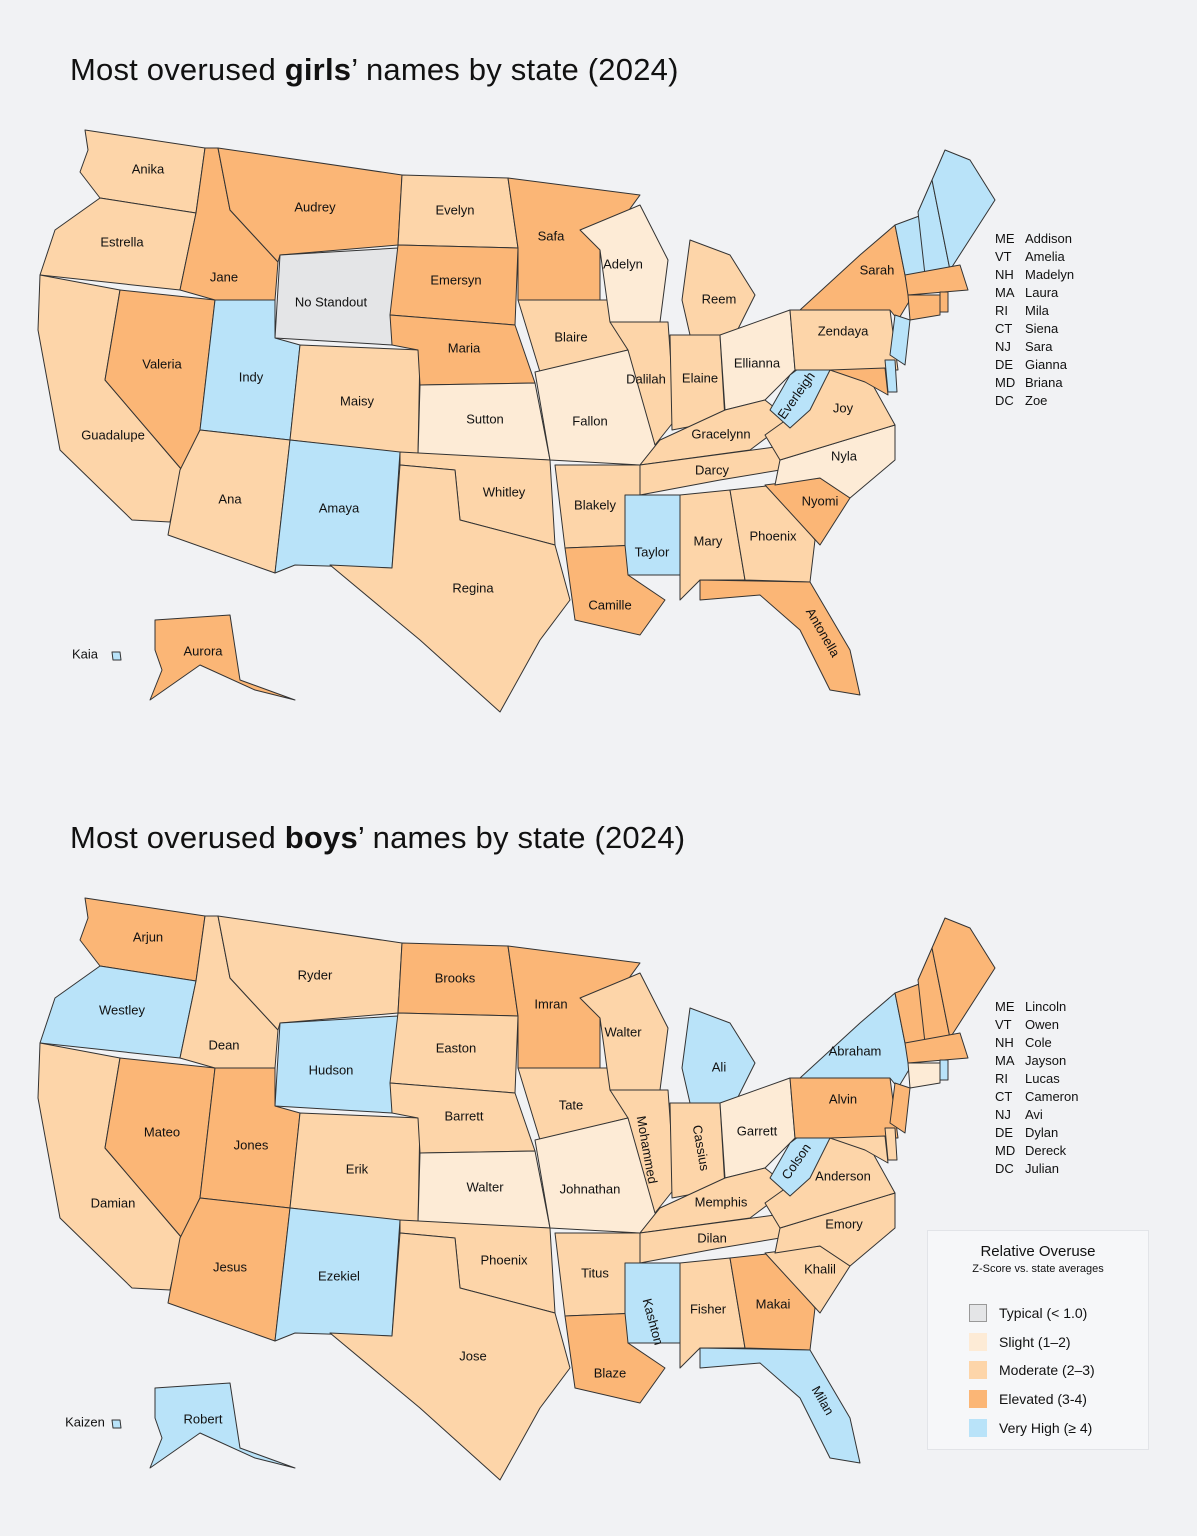 This screenshot has width=1197, height=1536. Describe the element at coordinates (113, 1202) in the screenshot. I see `state-label-ca: Damian` at that location.